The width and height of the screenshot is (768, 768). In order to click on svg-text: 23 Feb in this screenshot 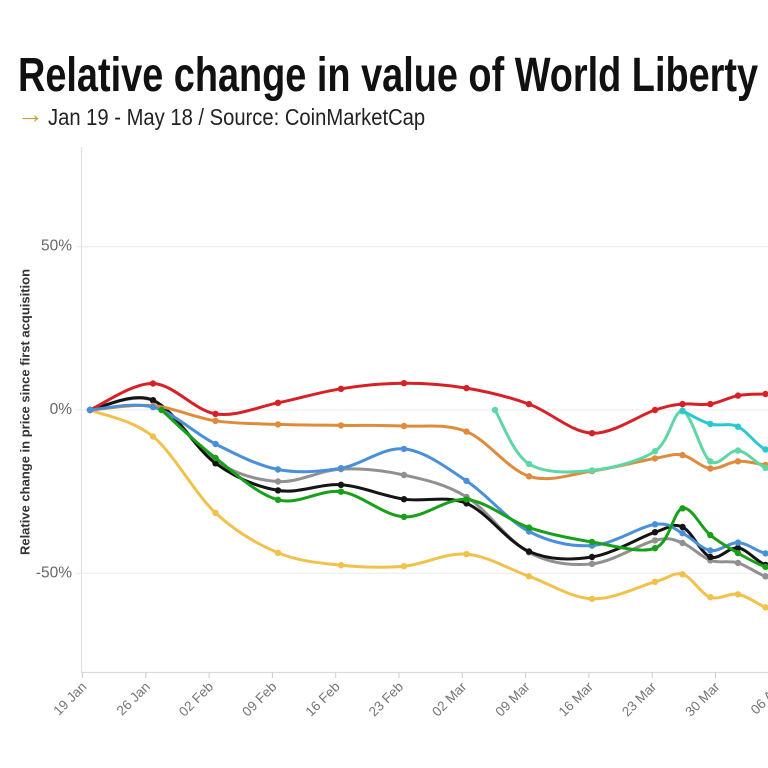, I will do `click(386, 699)`.